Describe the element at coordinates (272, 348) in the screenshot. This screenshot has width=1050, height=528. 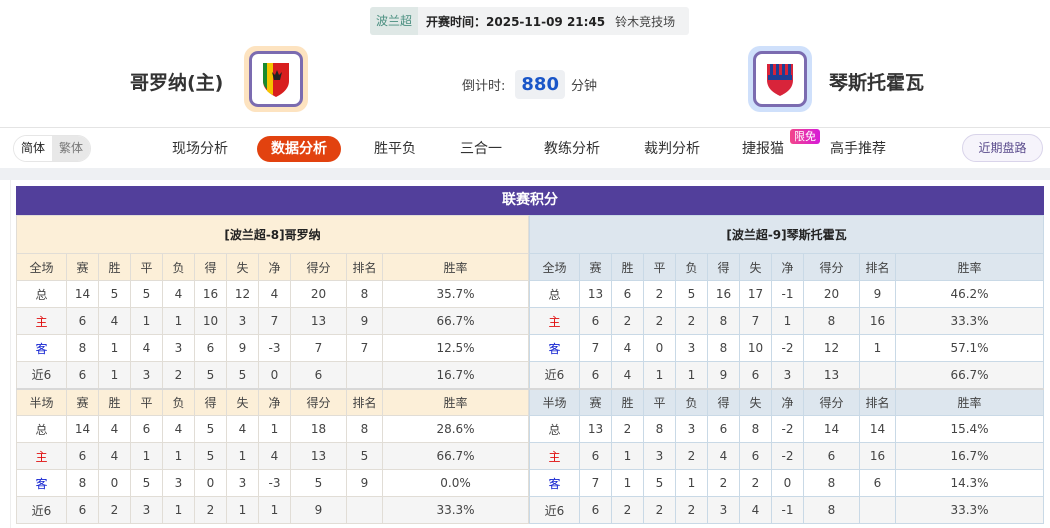
I see `table-row: 客 8 1 4 3 6 9 -3 7 7 12.5%` at that location.